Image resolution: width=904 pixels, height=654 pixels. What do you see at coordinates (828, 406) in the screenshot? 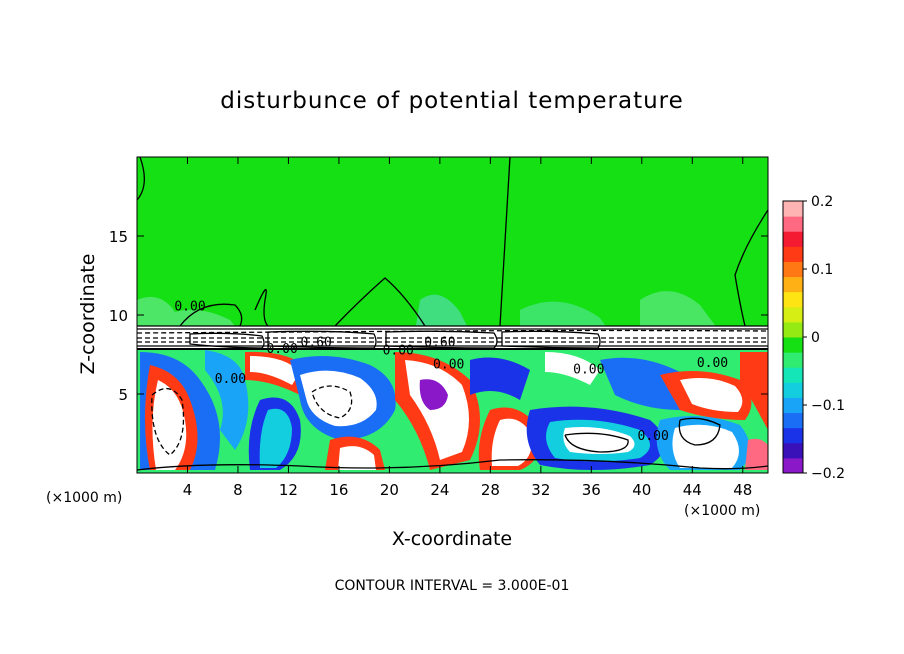
I see `colorbar-tick-label: −0.1` at bounding box center [828, 406].